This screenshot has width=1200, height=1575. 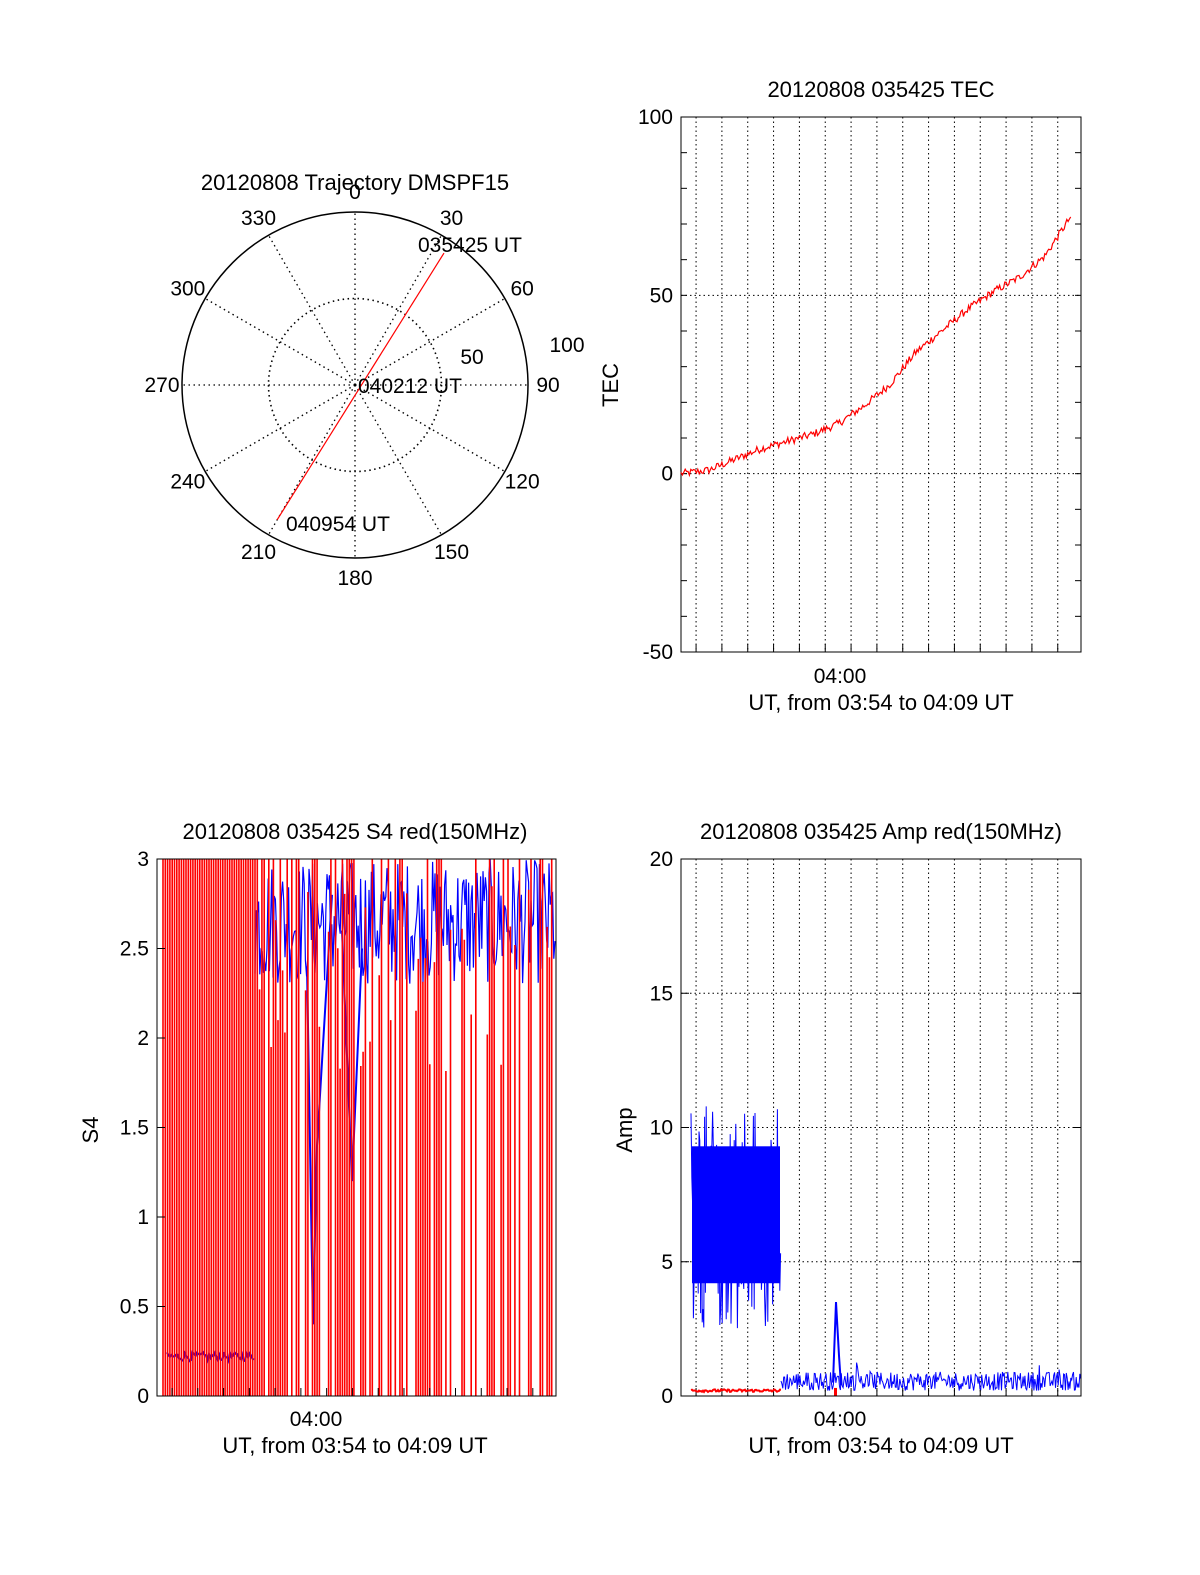 I want to click on polar-trajectory-line, so click(x=360, y=386).